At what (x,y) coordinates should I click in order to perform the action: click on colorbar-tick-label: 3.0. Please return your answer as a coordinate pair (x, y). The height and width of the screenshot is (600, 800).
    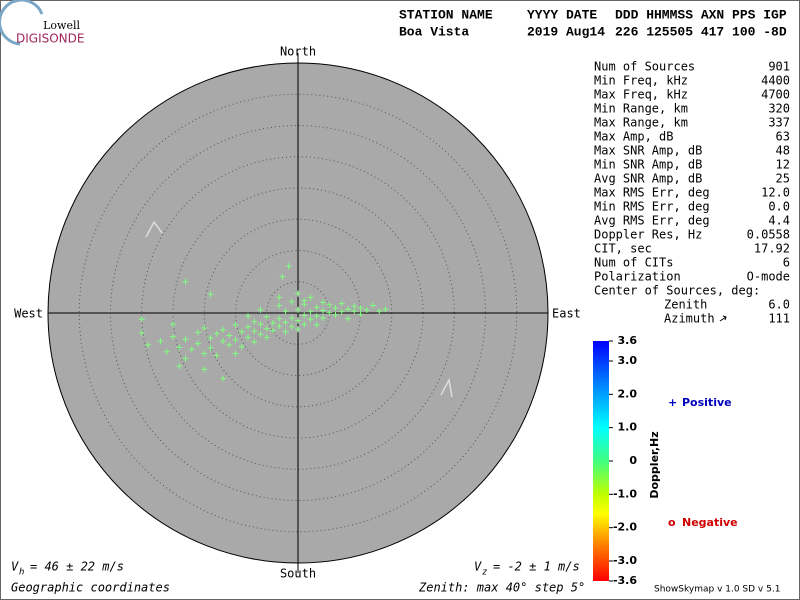
    Looking at the image, I should click on (628, 360).